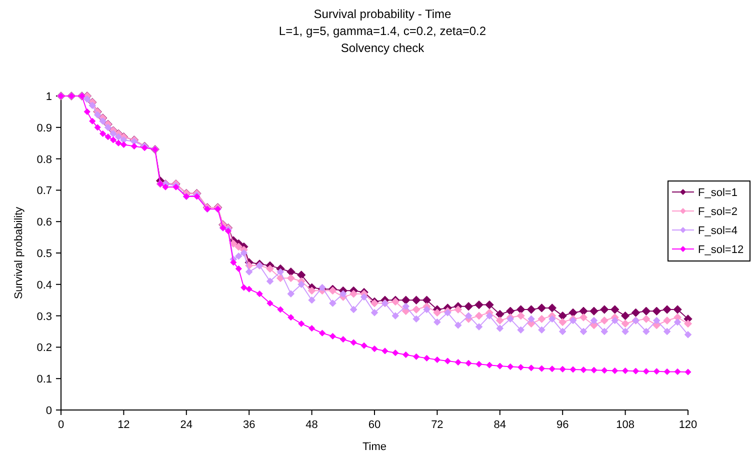 The height and width of the screenshot is (459, 752). I want to click on y-tick-label: 1, so click(49, 97).